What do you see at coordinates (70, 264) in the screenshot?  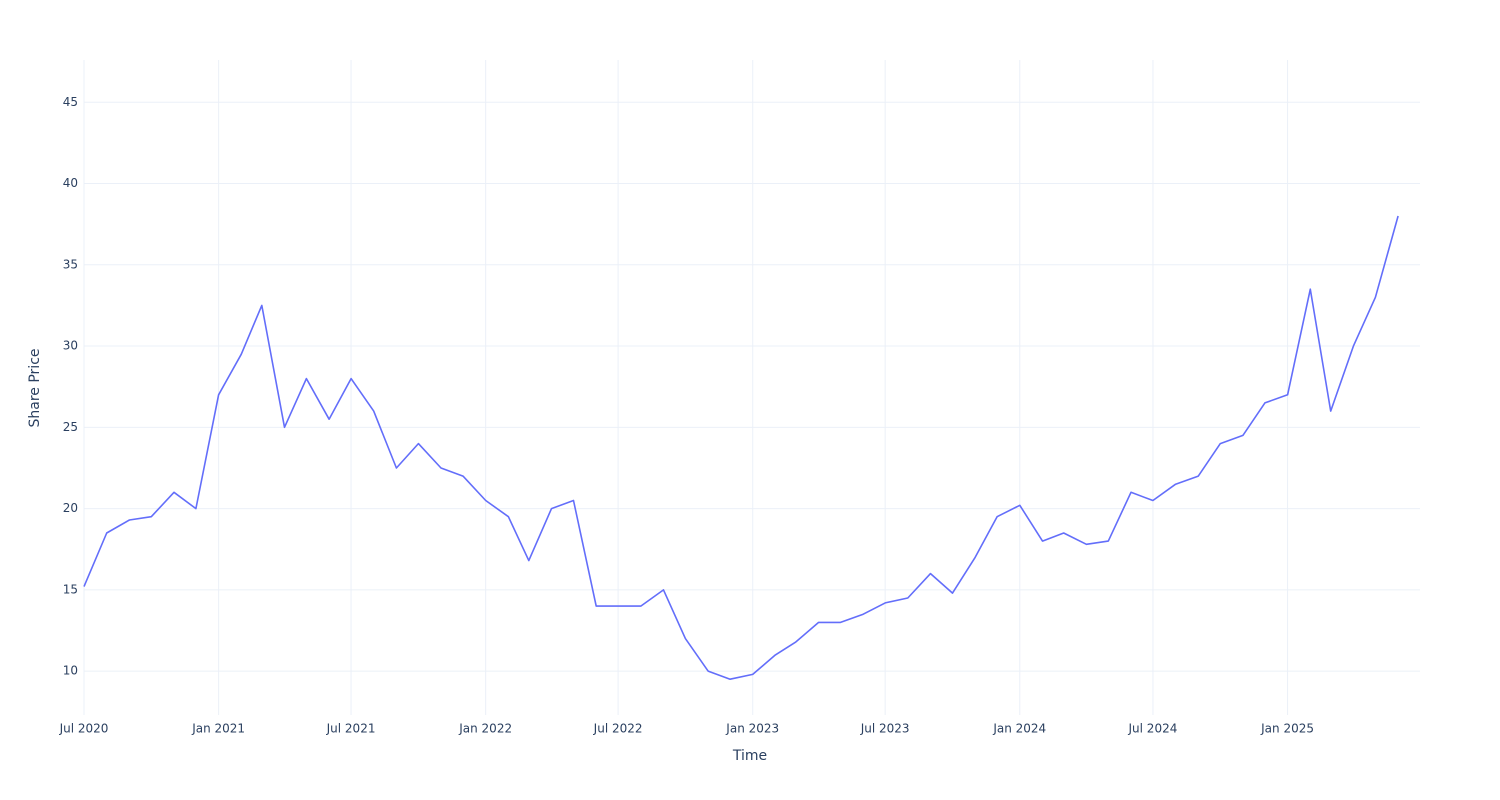 I see `y-tick-label: 35` at bounding box center [70, 264].